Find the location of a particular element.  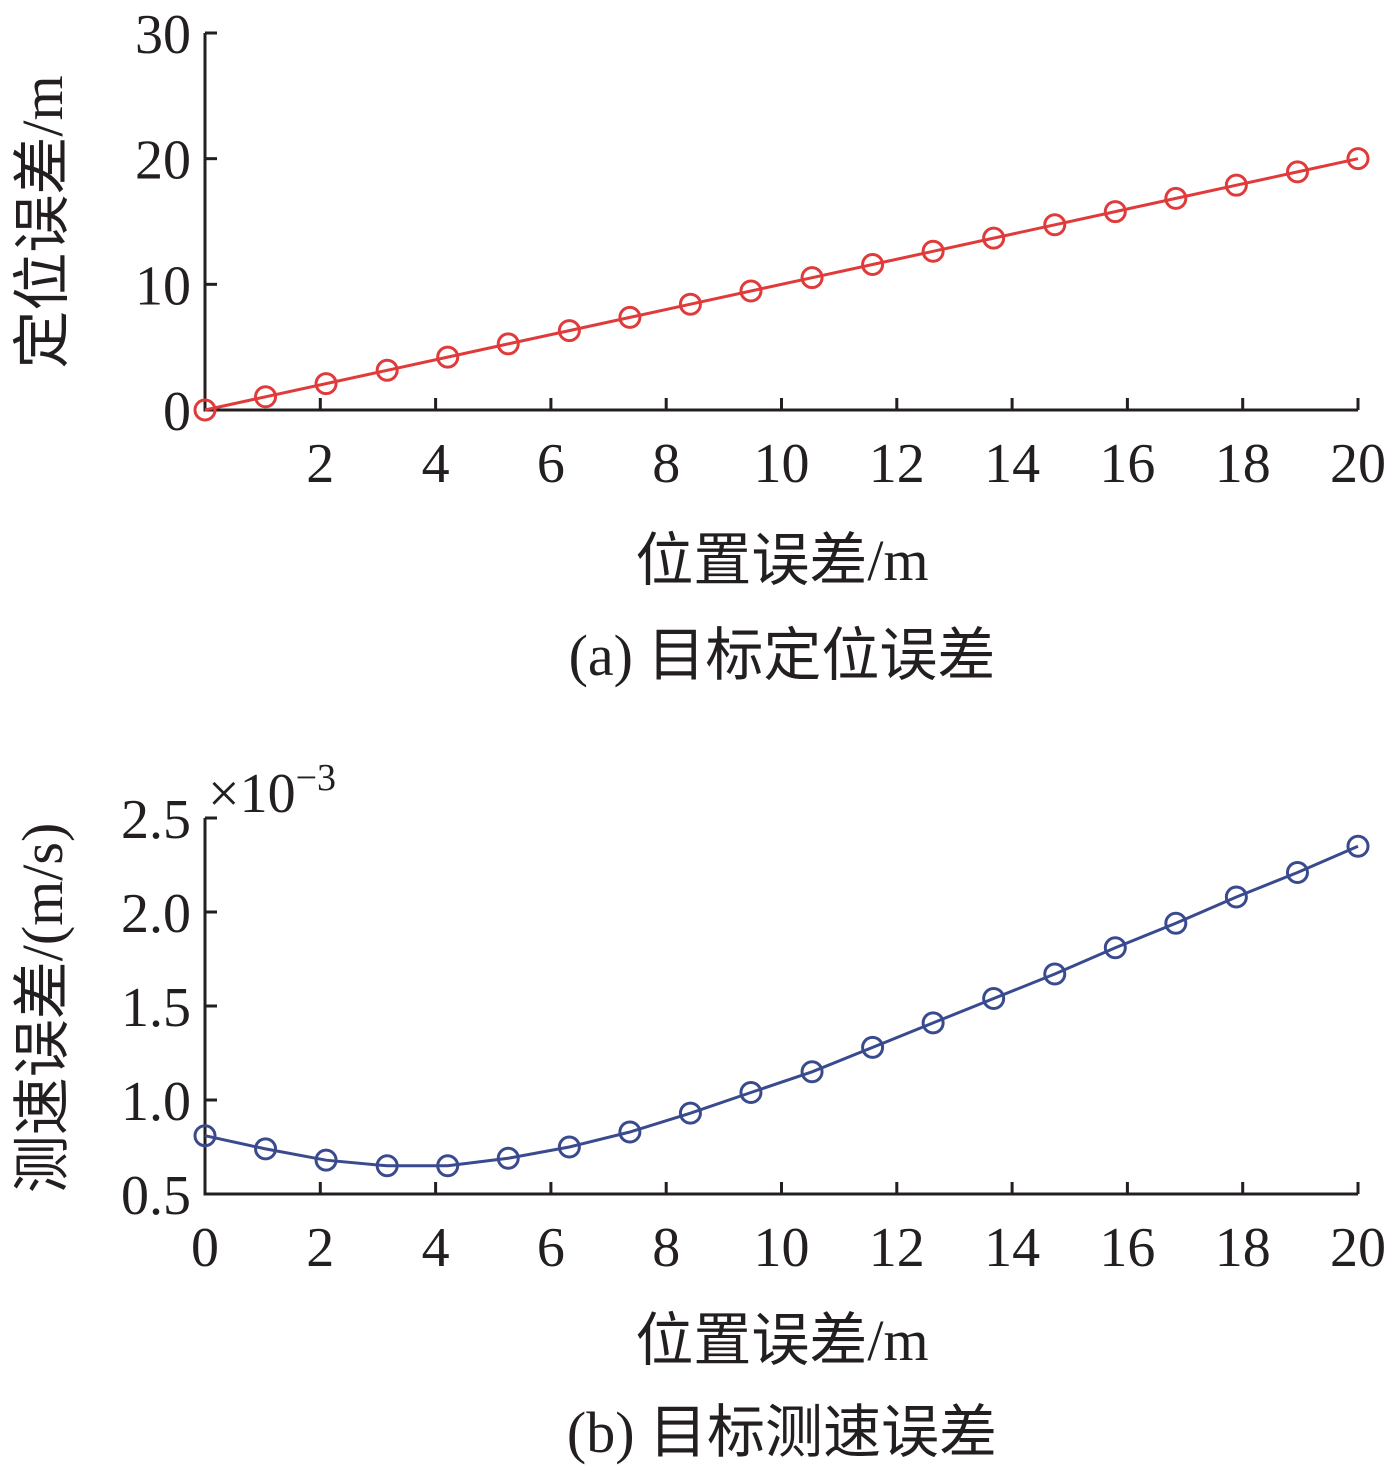

panel-a-y-ticks: 0 10 20 30 is located at coordinates (176, 223).